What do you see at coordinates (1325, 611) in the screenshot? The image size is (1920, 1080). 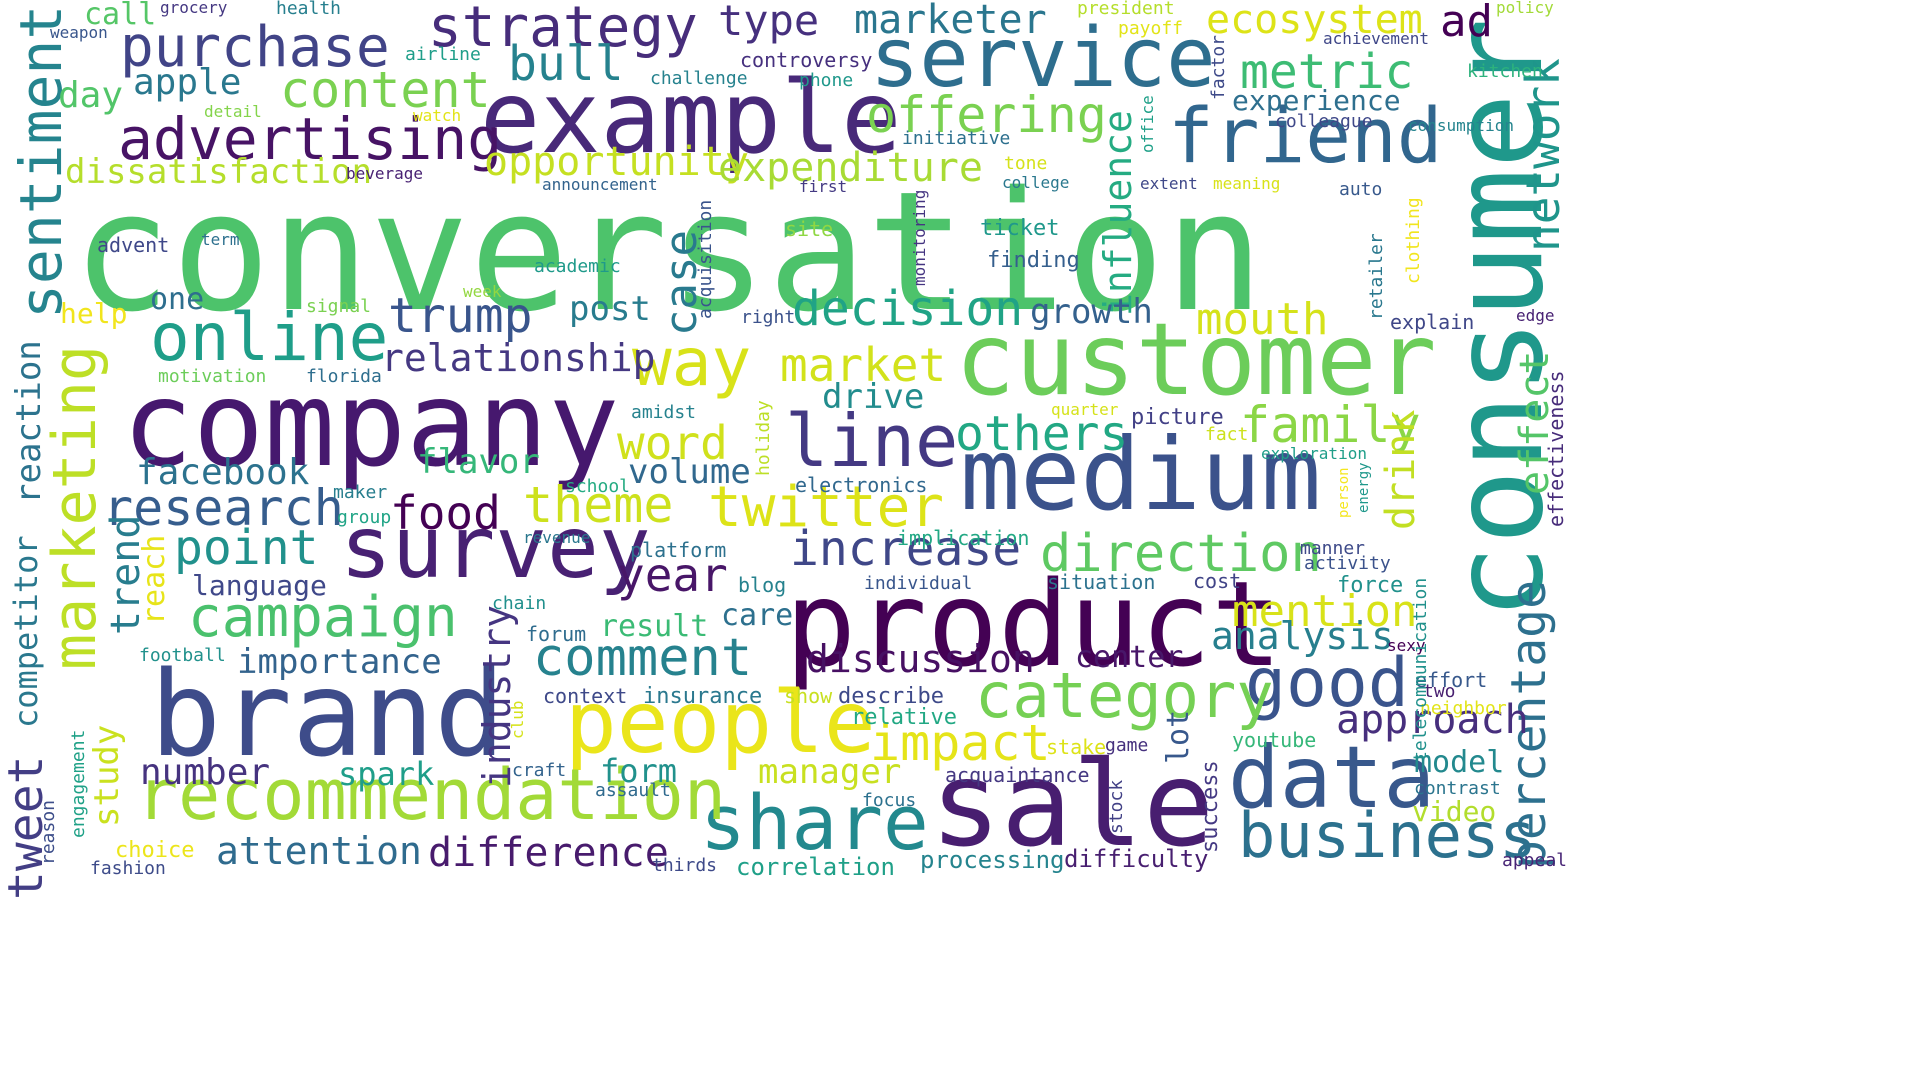 I see `word-mention: mention` at bounding box center [1325, 611].